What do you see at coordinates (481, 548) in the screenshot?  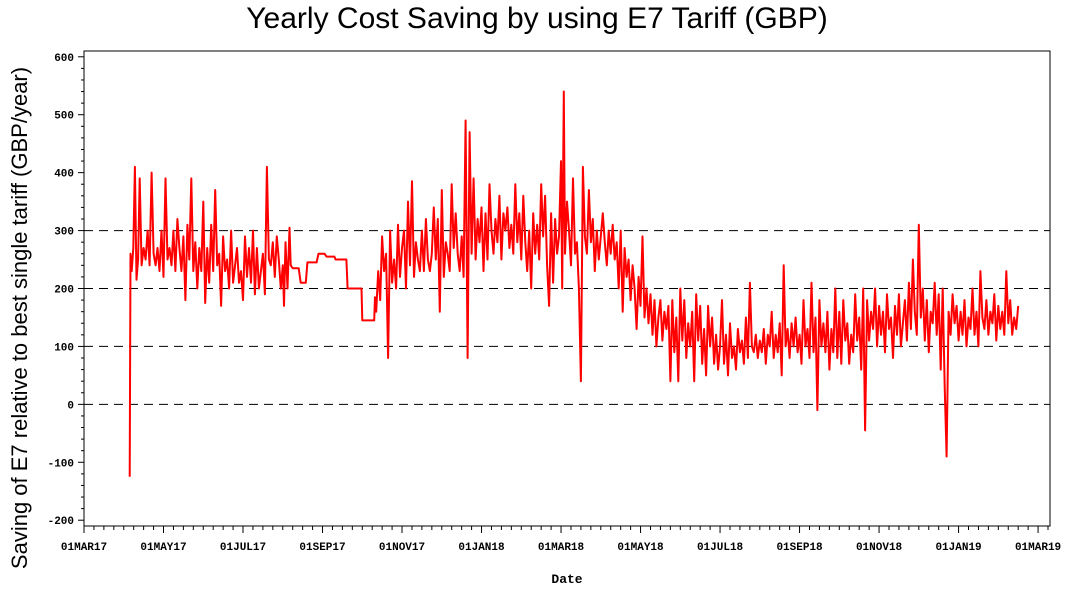 I see `x-tick-label: 01JAN18` at bounding box center [481, 548].